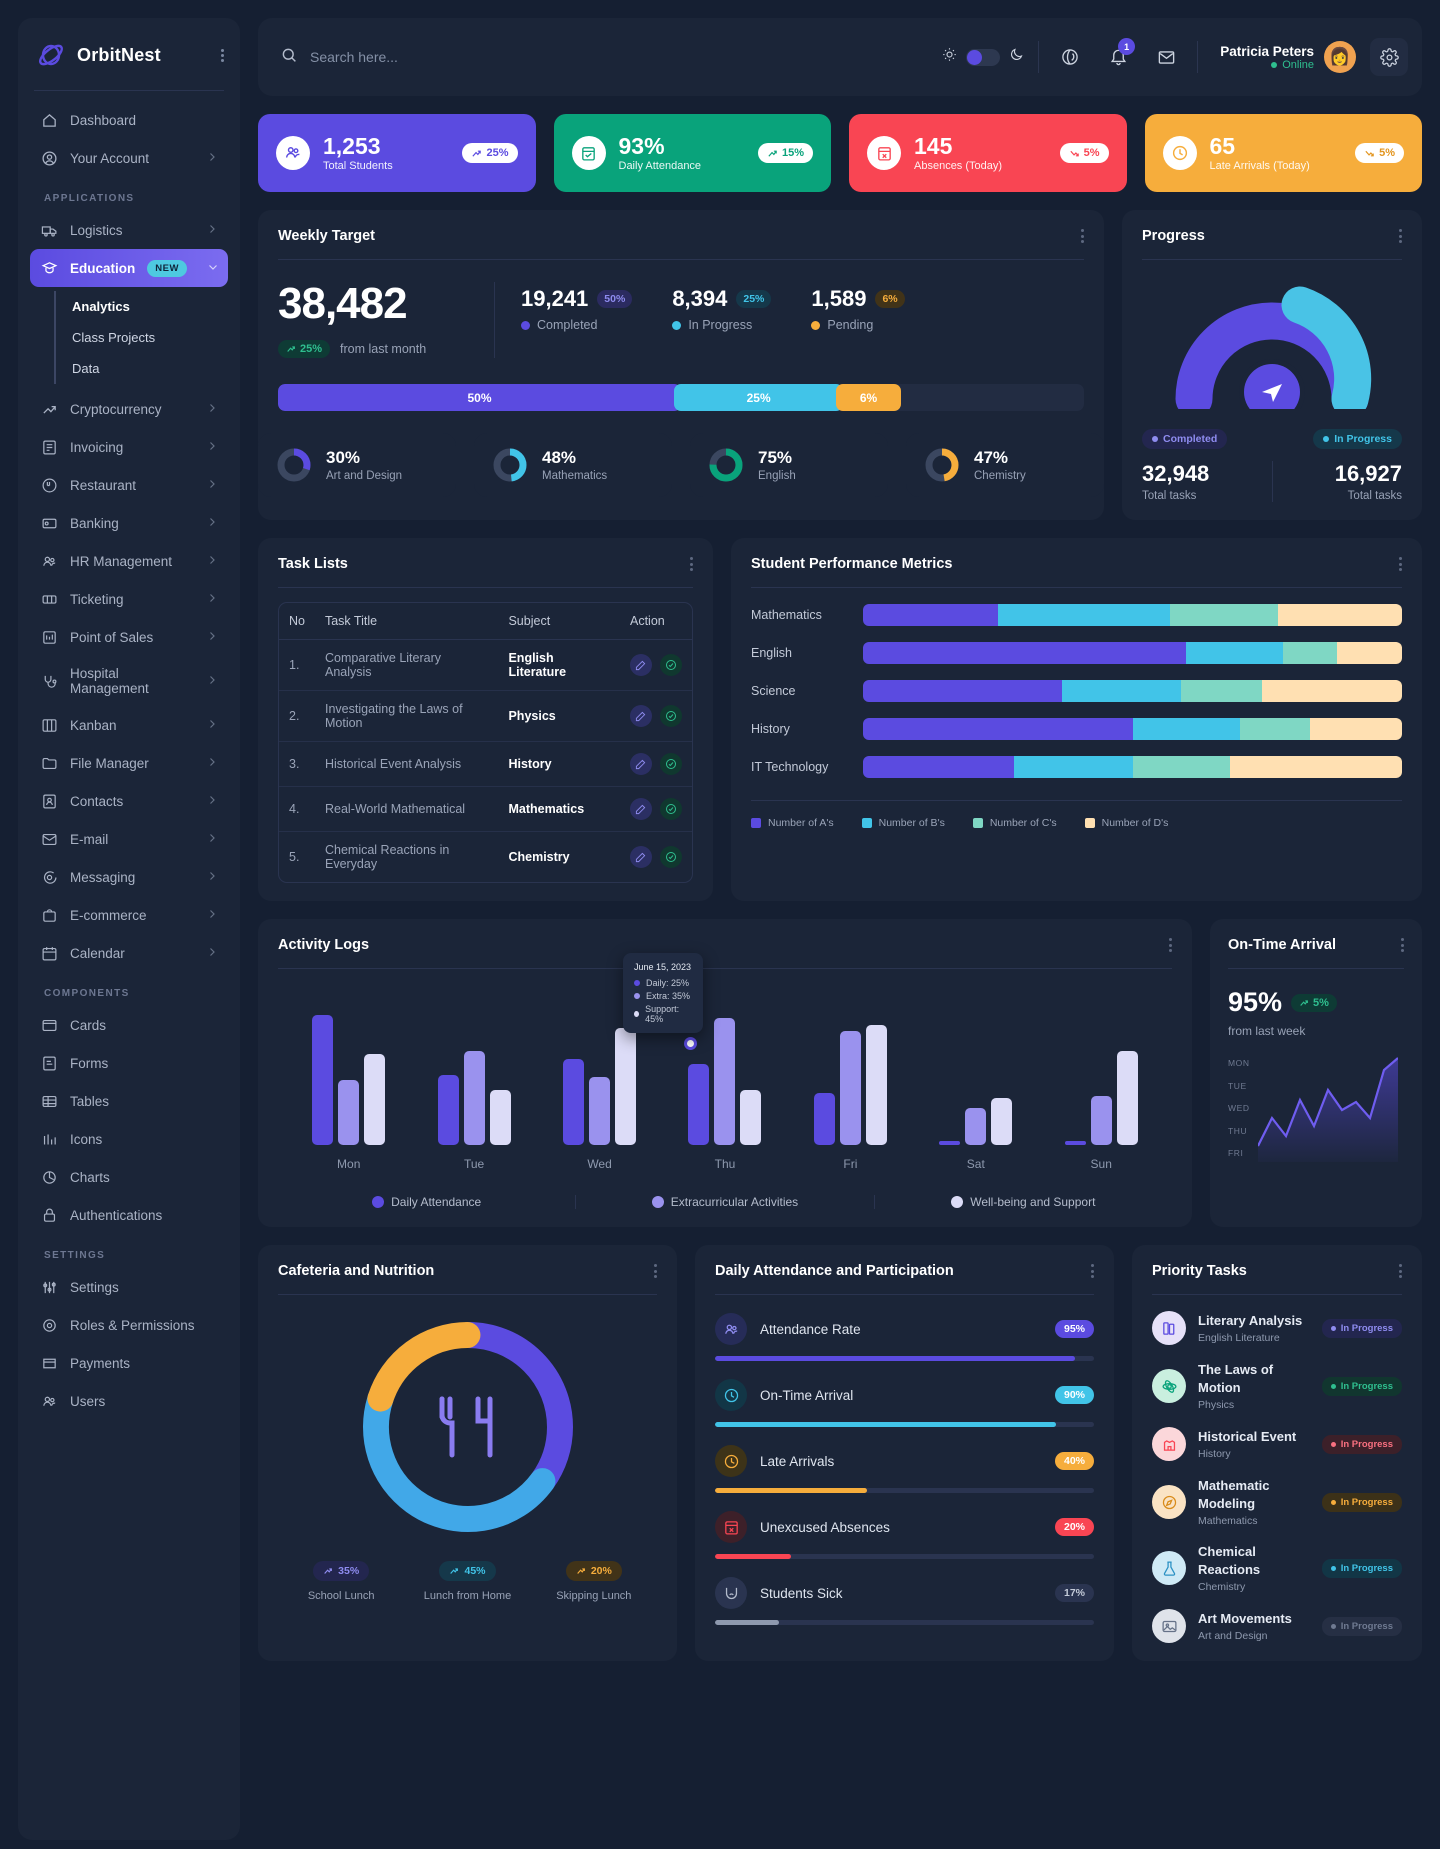 The height and width of the screenshot is (1849, 1440). I want to click on table-row: 4. Real-World Mathematical Mathematics, so click(485, 809).